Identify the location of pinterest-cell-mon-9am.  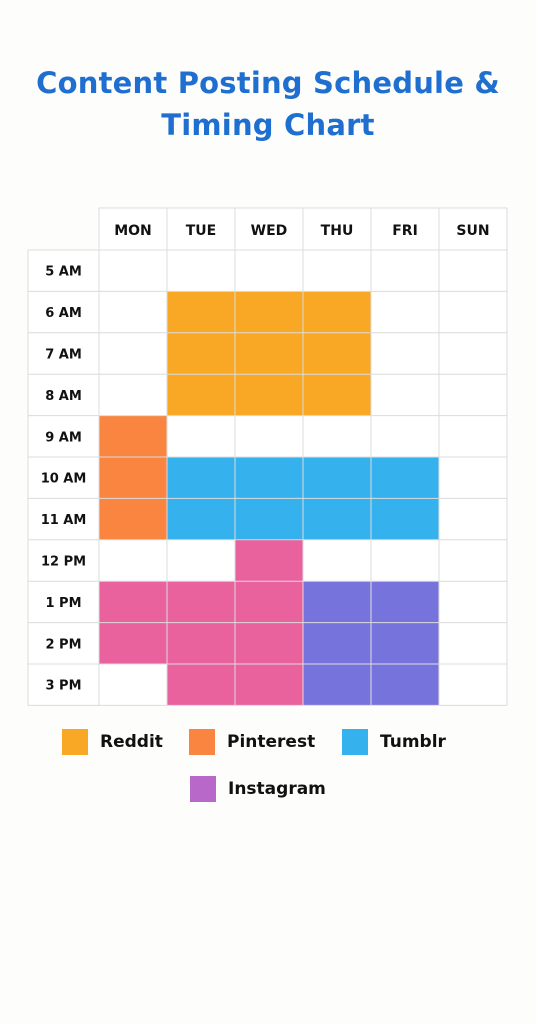
(133, 436).